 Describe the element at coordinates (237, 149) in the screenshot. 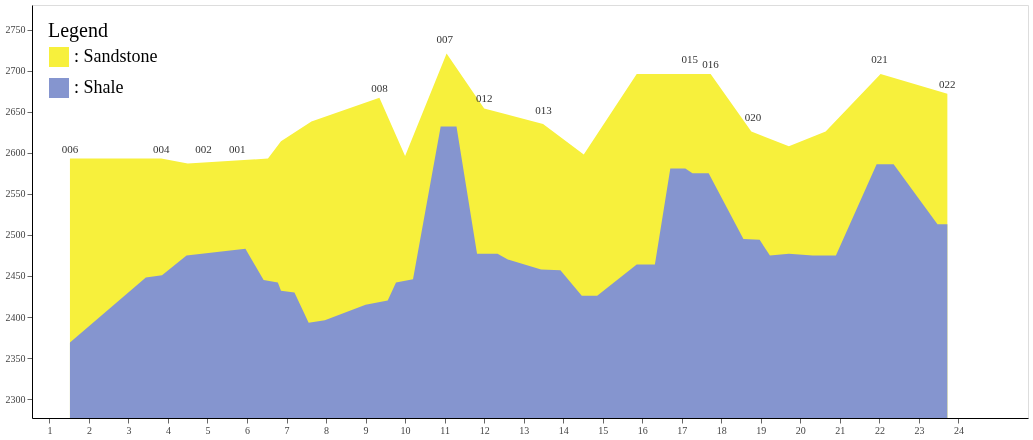

I see `annotation: 001` at that location.